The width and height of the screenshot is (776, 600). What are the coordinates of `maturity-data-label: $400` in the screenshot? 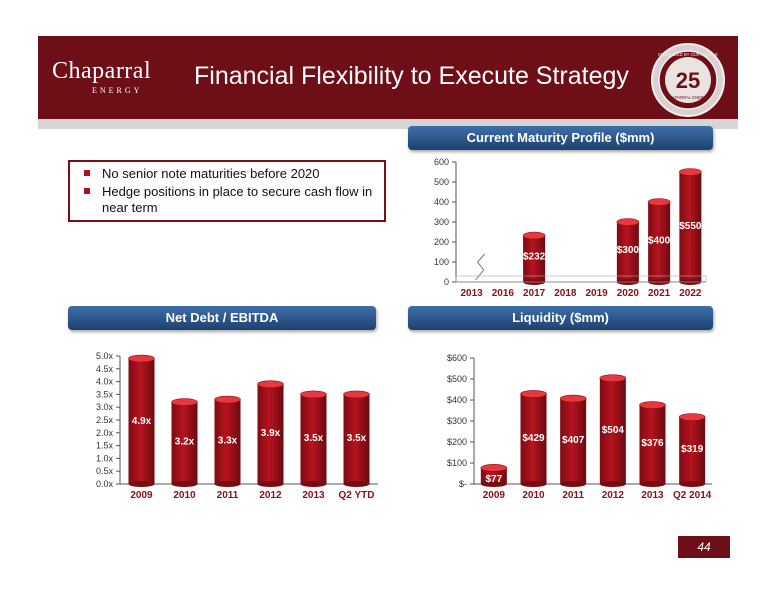 It's located at (659, 241).